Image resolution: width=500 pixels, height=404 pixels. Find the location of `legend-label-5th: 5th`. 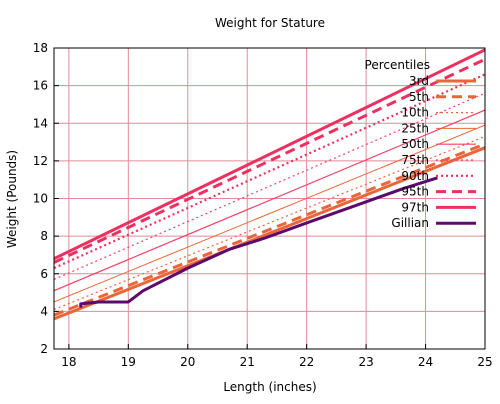

legend-label-5th: 5th is located at coordinates (419, 97).